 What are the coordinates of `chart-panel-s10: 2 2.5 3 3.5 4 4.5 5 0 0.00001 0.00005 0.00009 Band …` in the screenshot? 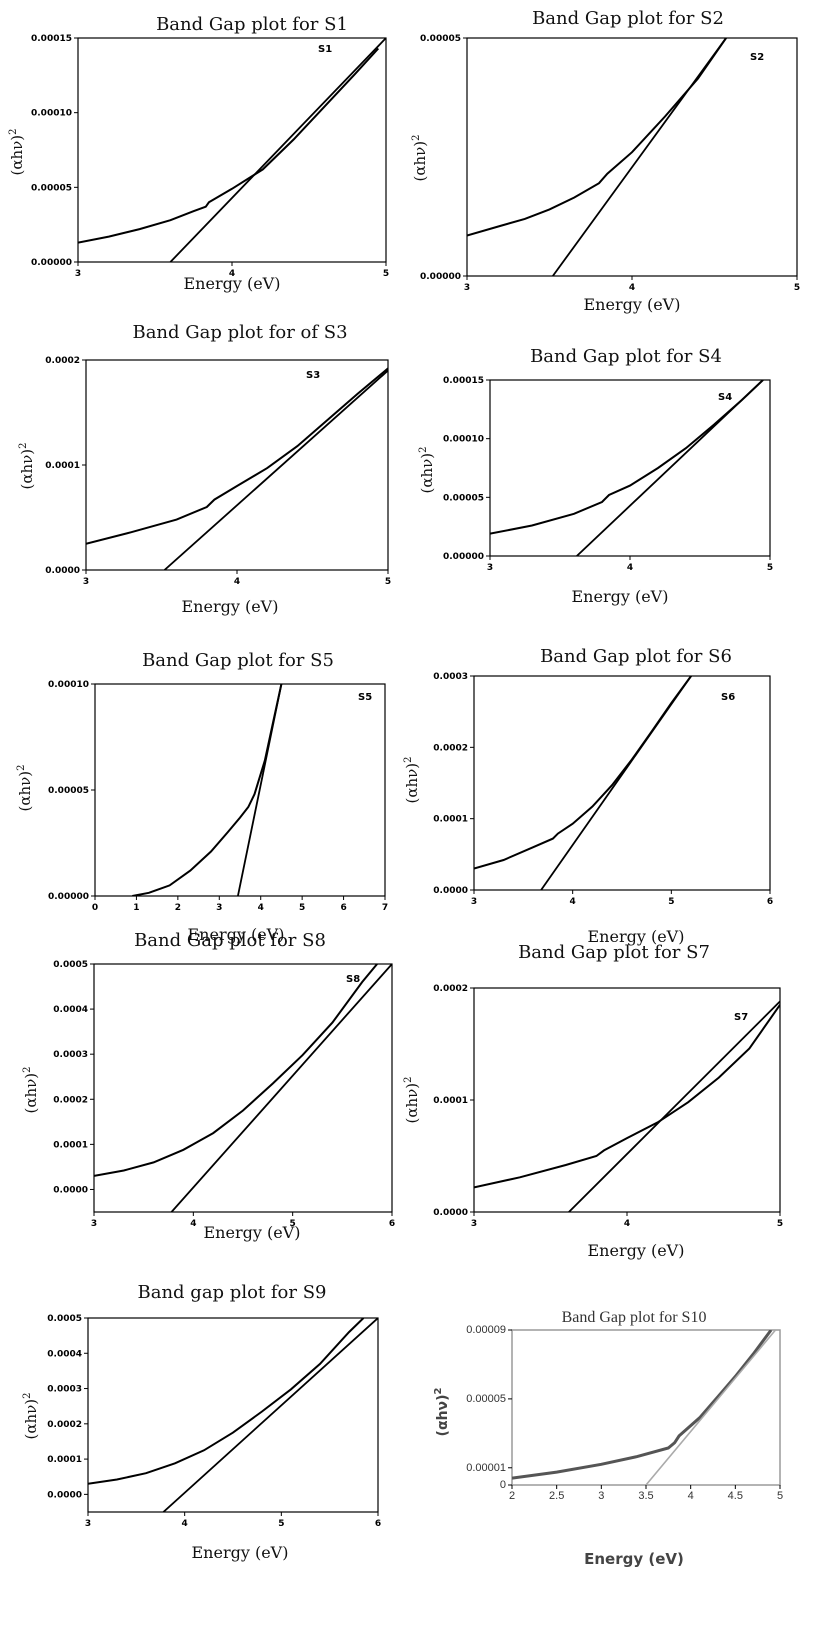 It's located at (608, 1438).